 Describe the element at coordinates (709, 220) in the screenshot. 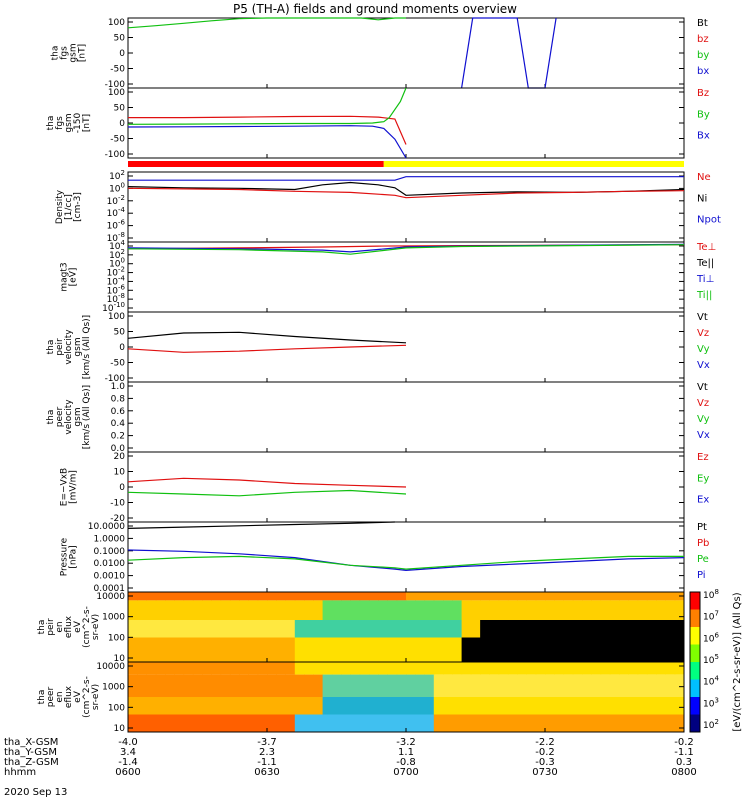

I see `legend-entry: Npot` at that location.